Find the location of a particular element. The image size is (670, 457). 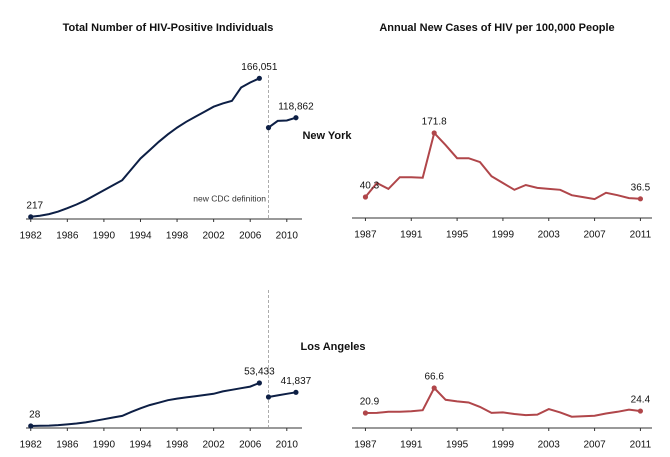

data-label: 36.5 is located at coordinates (641, 187).